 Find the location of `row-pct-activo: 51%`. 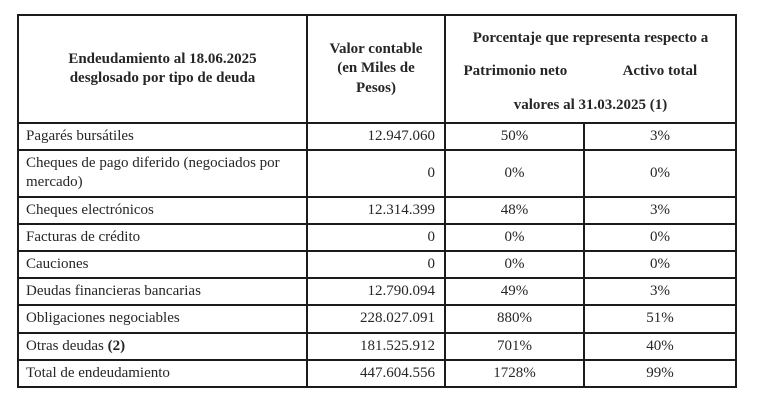

row-pct-activo: 51% is located at coordinates (660, 319).